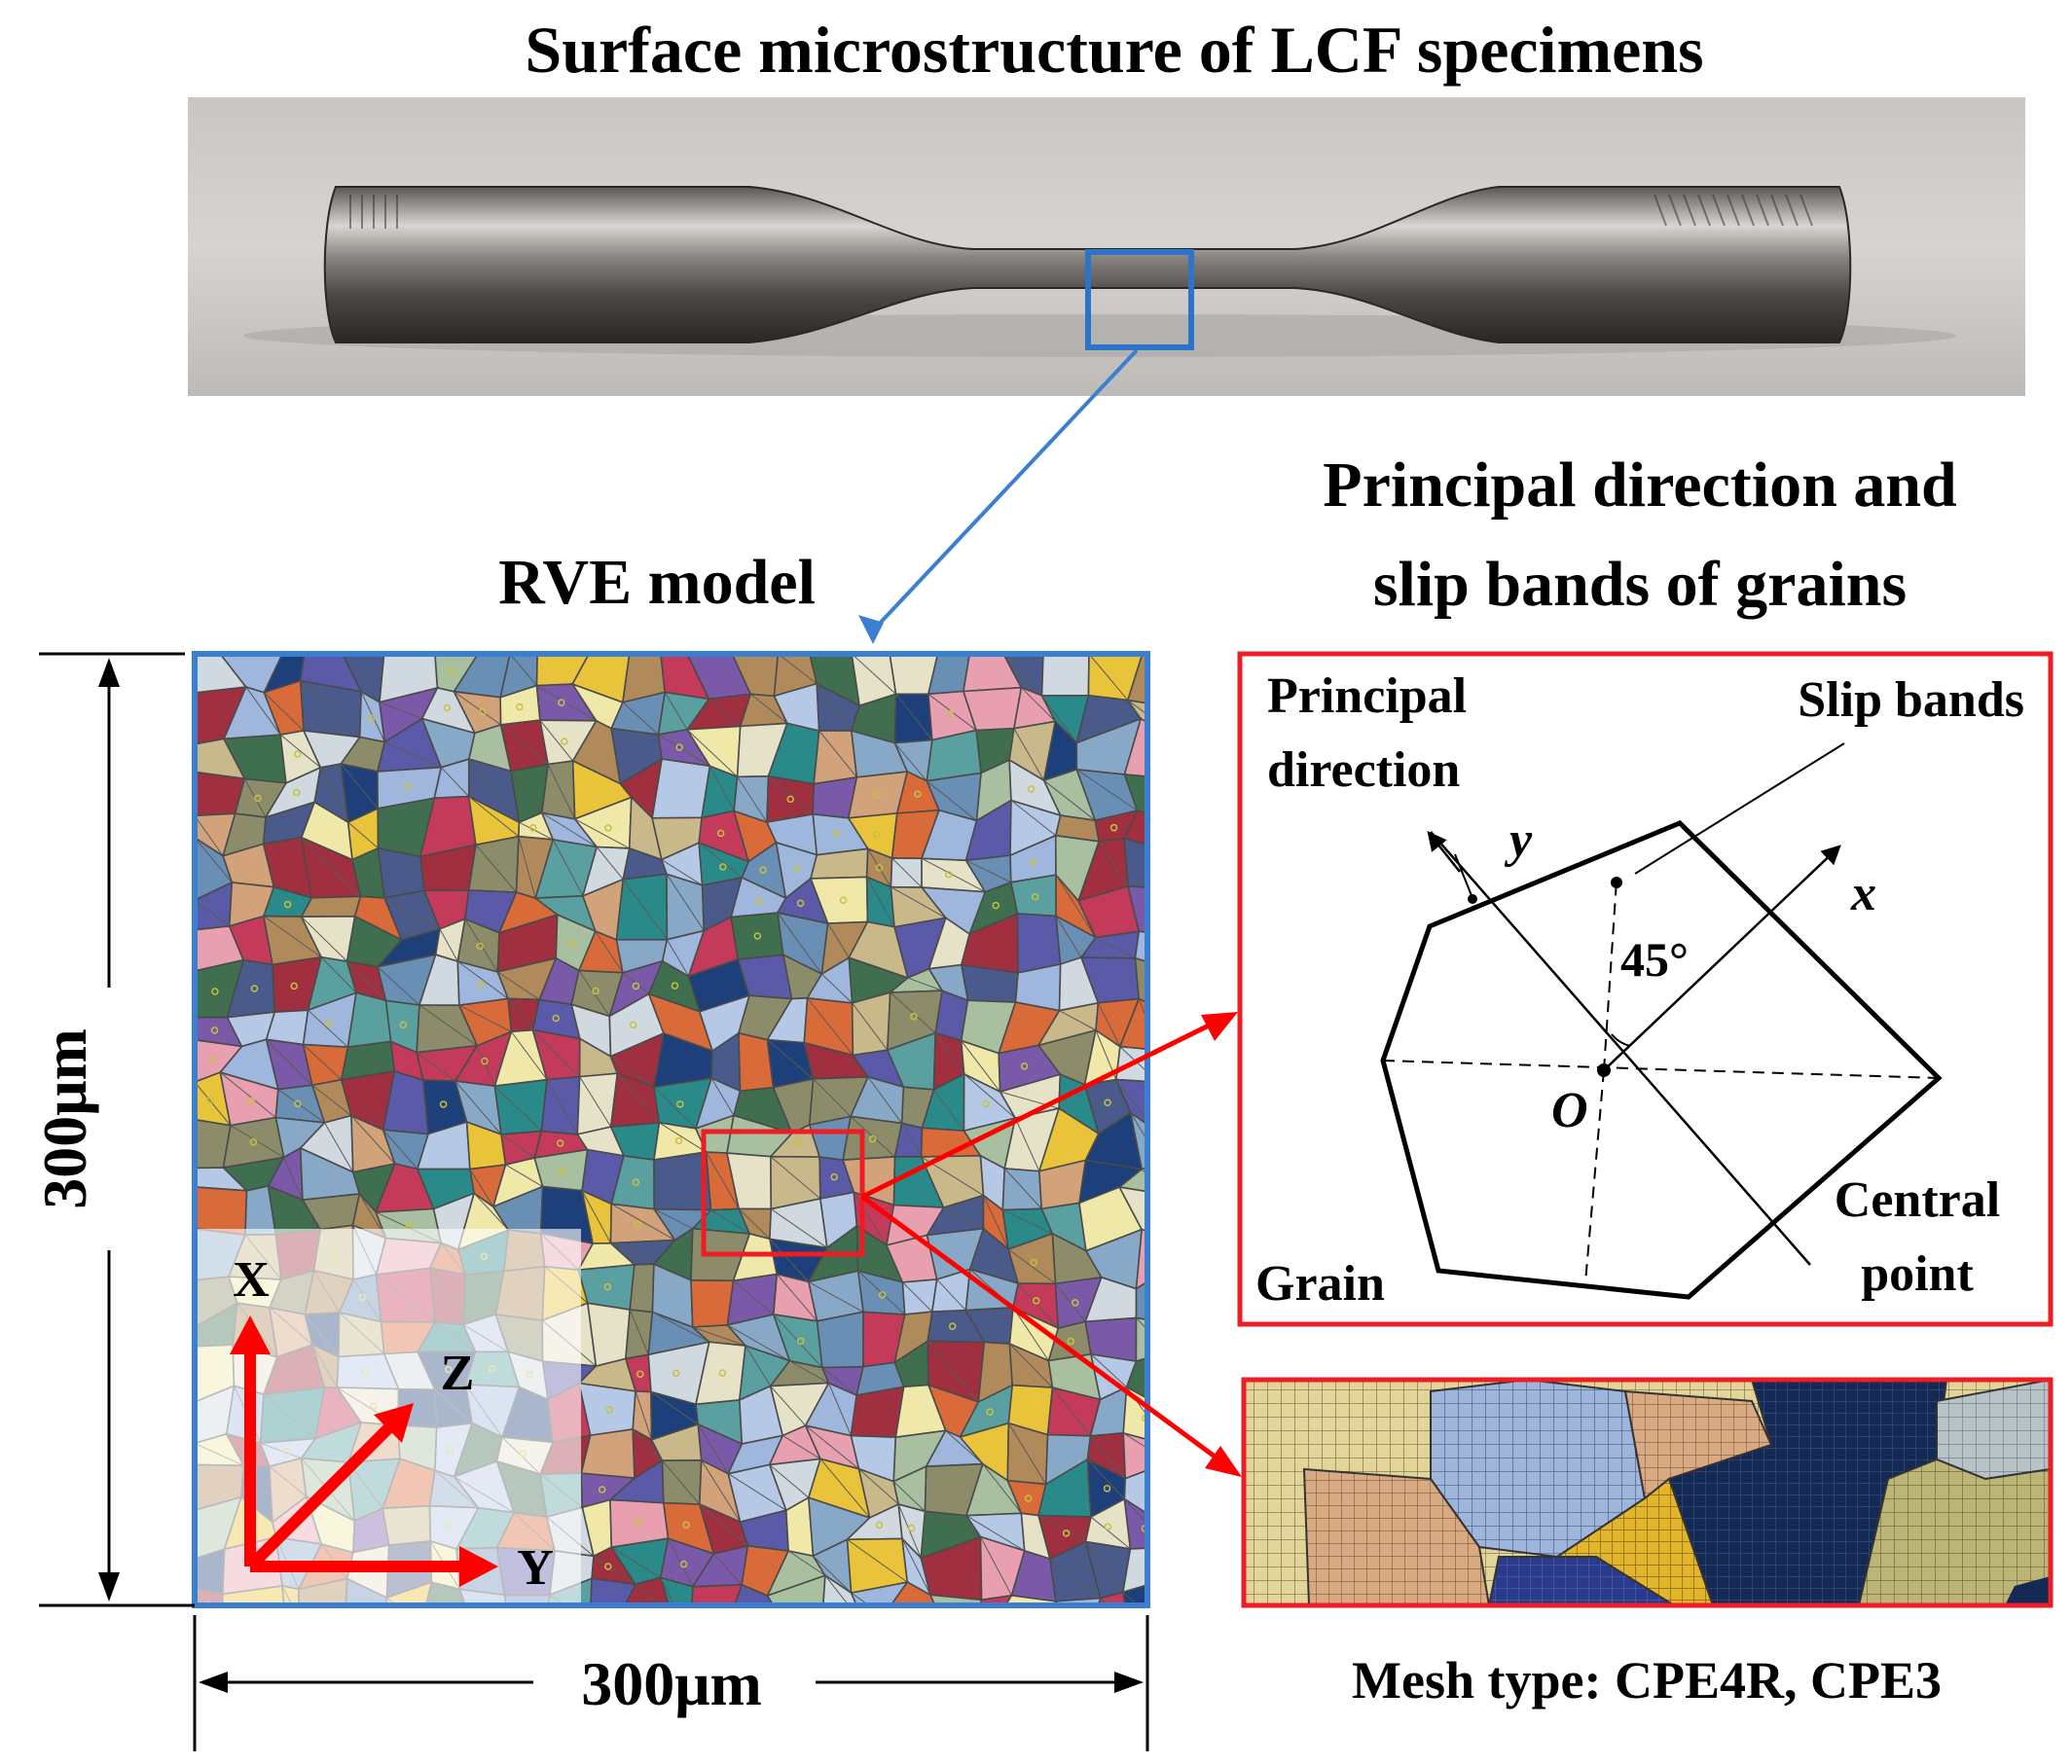 Image resolution: width=2072 pixels, height=1764 pixels. Describe the element at coordinates (1621, 1040) in the screenshot. I see `angle-arc` at that location.